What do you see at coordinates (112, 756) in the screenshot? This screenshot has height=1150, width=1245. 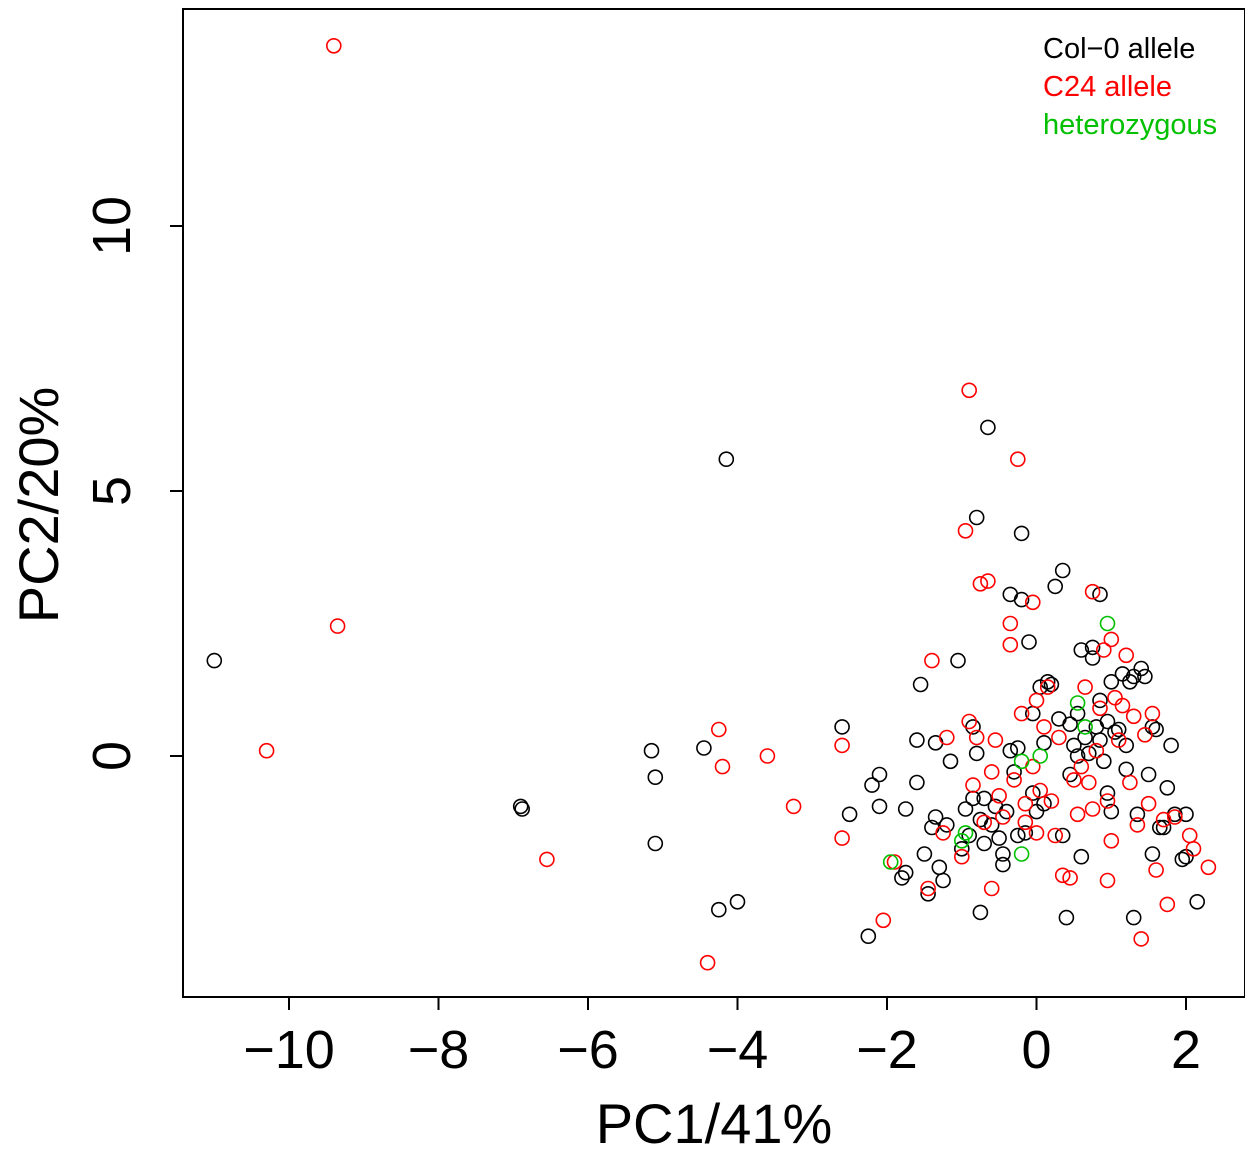 I see `y-tick-label: 0` at bounding box center [112, 756].